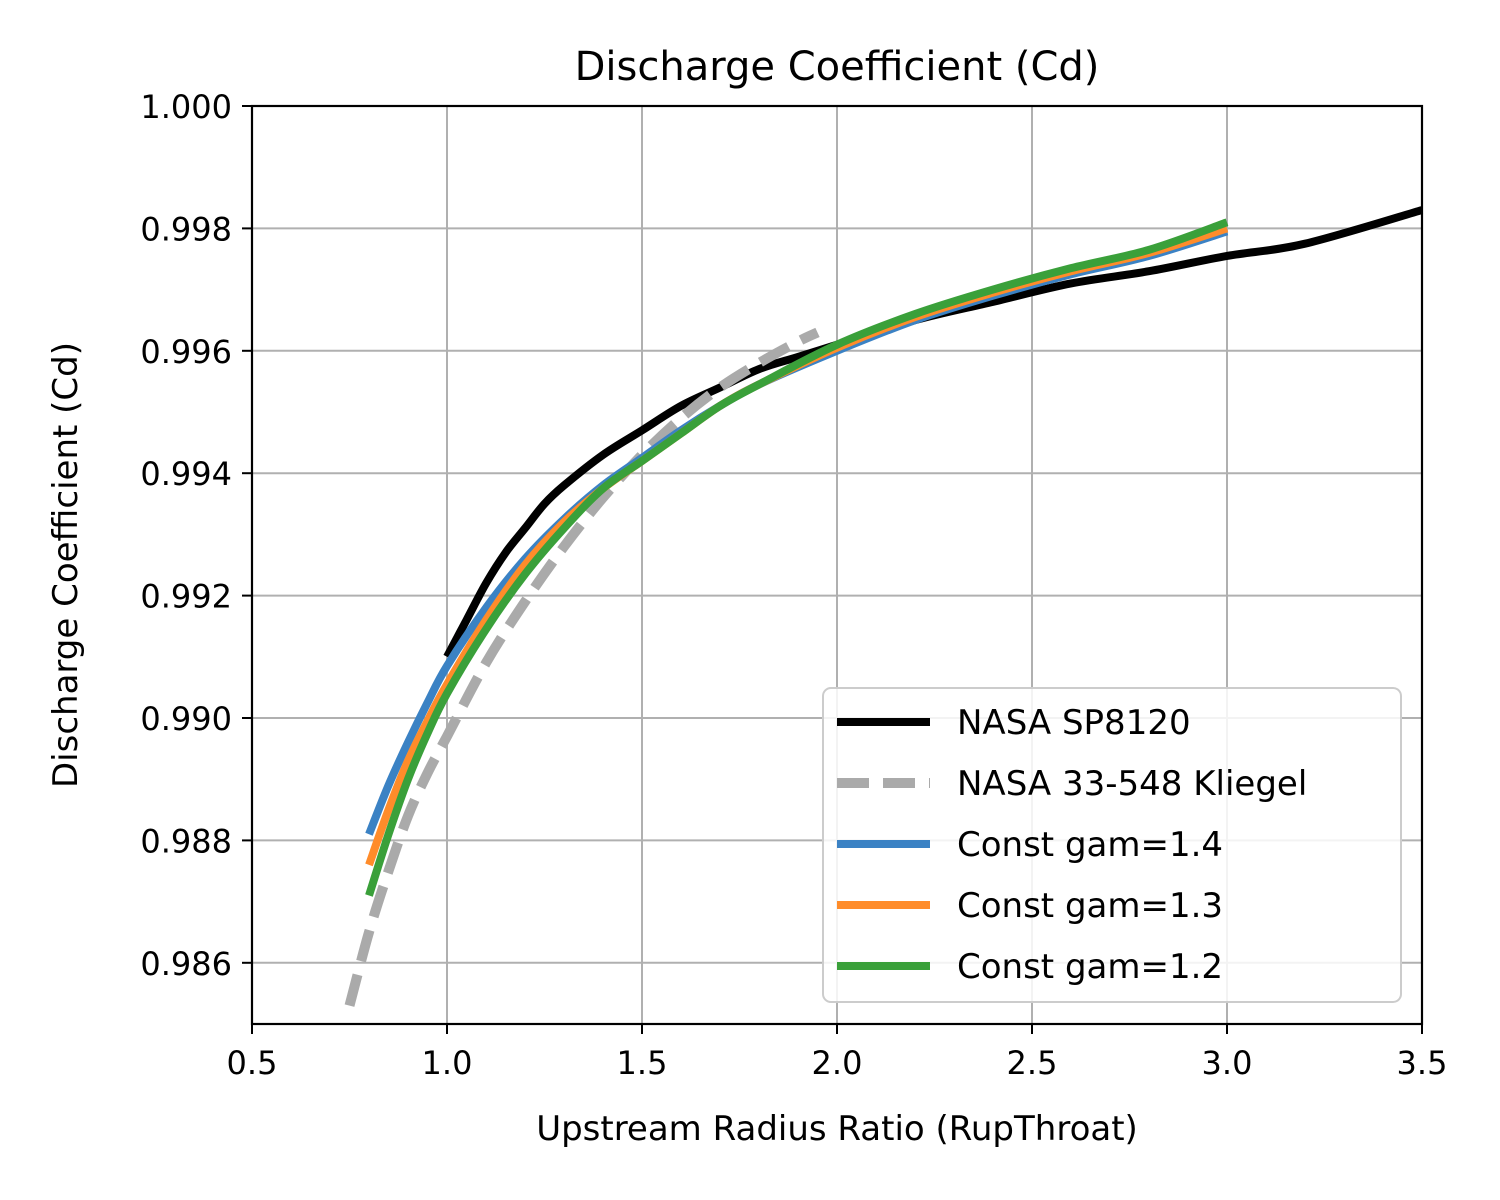 This screenshot has height=1200, width=1500. What do you see at coordinates (186, 352) in the screenshot?
I see `y-tick-label: 0.996` at bounding box center [186, 352].